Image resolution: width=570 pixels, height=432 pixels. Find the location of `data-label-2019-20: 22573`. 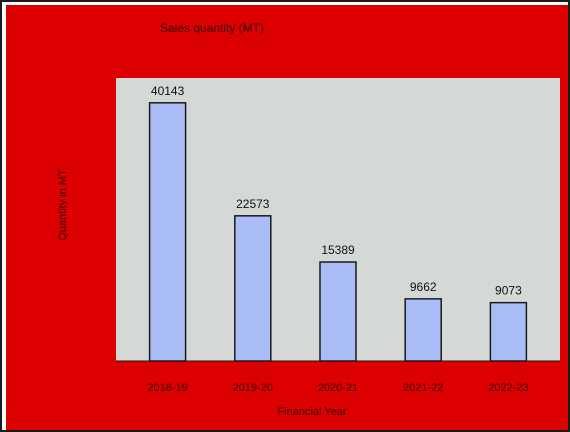

data-label-2019-20: 22573 is located at coordinates (253, 204).